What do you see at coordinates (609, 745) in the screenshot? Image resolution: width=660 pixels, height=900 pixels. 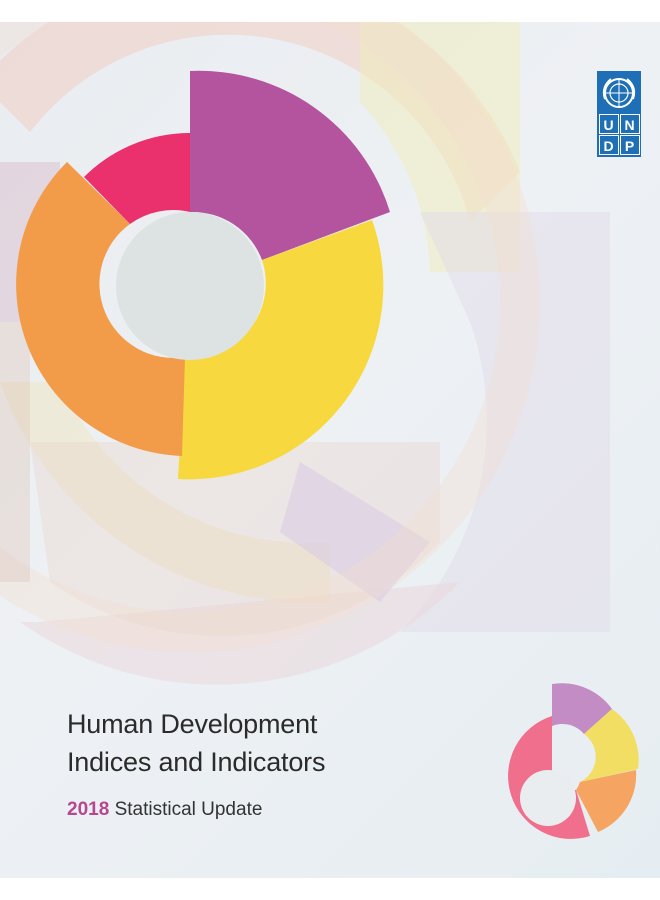 I see `small-donut-segment-yellow` at bounding box center [609, 745].